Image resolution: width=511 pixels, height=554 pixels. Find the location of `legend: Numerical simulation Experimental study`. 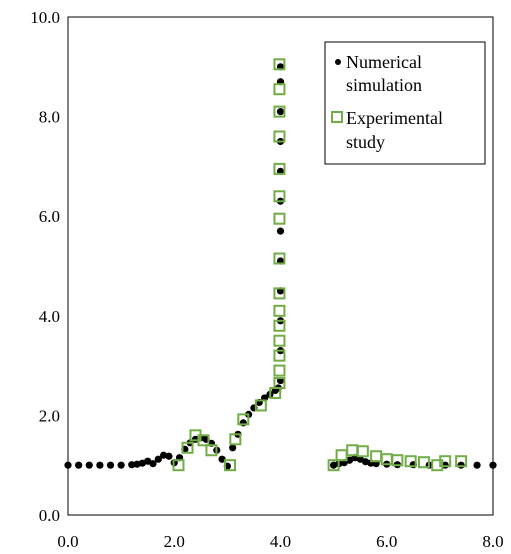

legend: Numerical simulation Experimental study is located at coordinates (405, 103).